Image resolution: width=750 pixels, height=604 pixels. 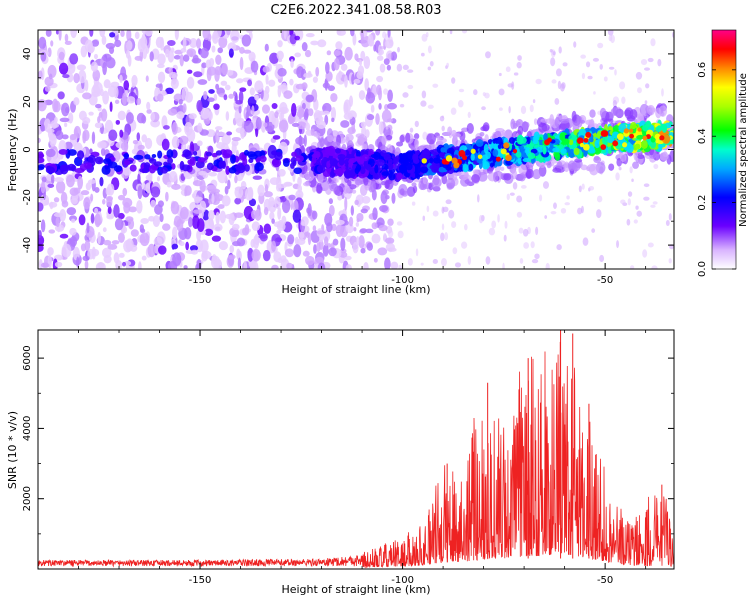 I want to click on colorbar-tick-label: 0.4, so click(x=702, y=136).